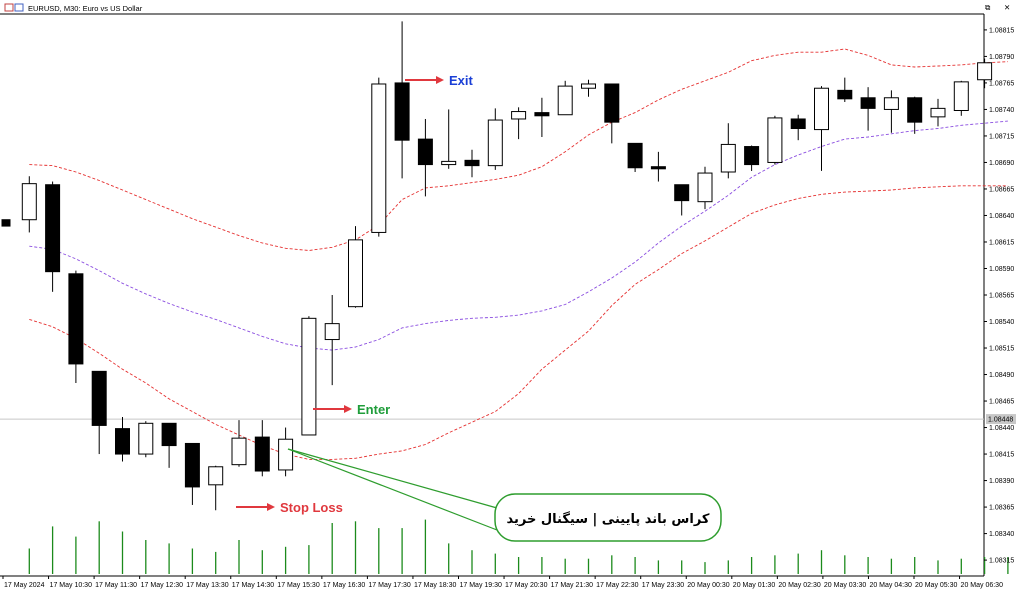 Image resolution: width=1024 pixels, height=594 pixels. What do you see at coordinates (608, 519) in the screenshot?
I see `callout-text: کراس باند پایینی | سیگنال خرید` at bounding box center [608, 519].